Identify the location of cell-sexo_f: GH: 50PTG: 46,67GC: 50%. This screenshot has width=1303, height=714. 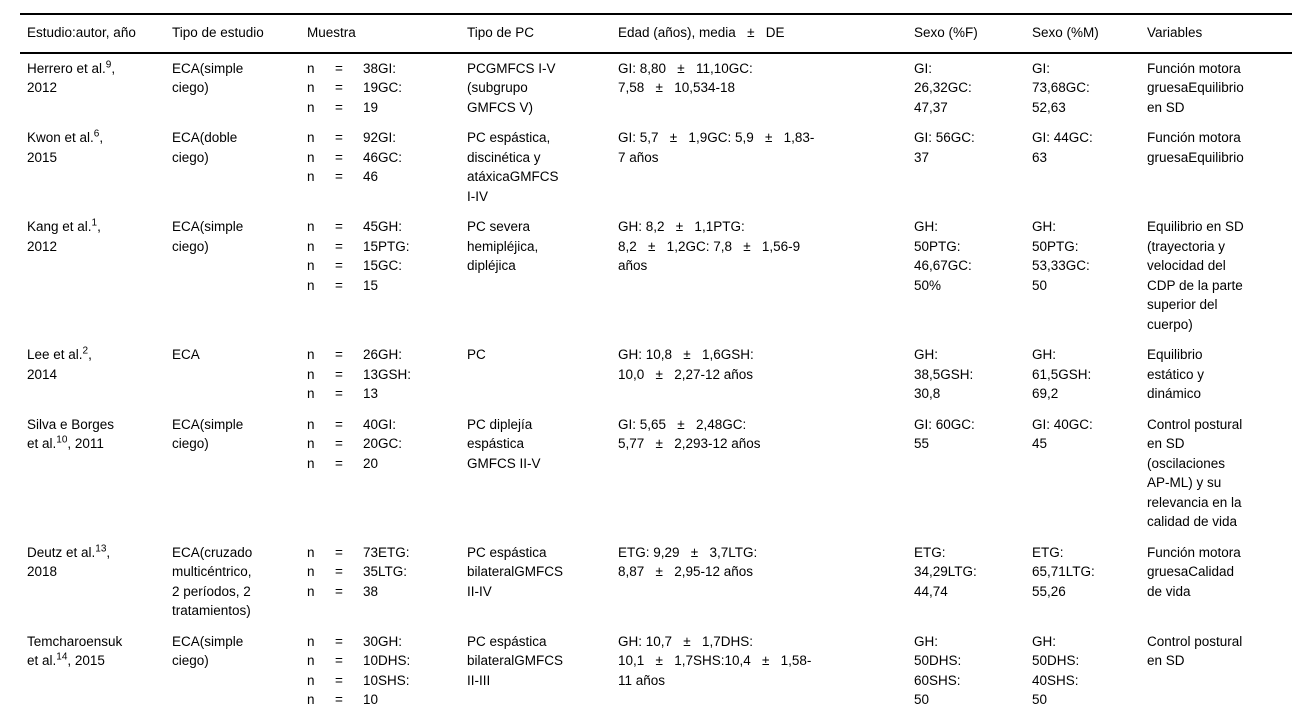
(973, 276).